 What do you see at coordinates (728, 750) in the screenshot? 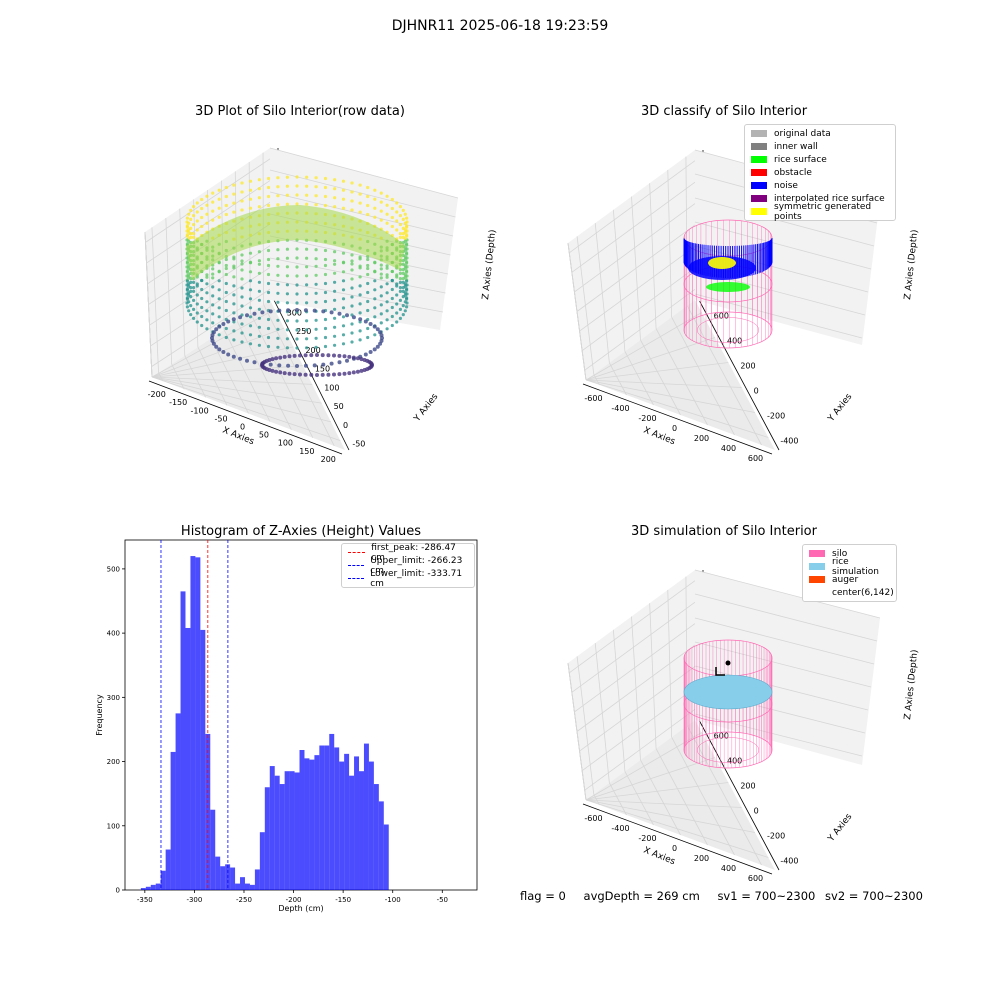
I see `cylinder-ring` at bounding box center [728, 750].